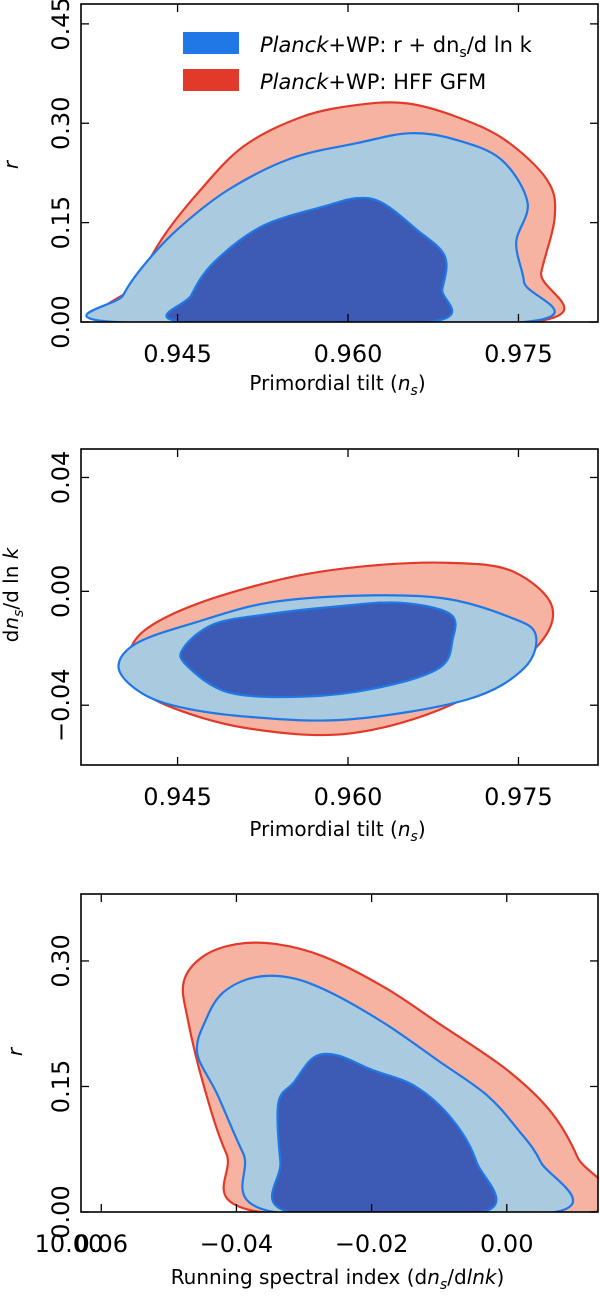 The width and height of the screenshot is (600, 1298). What do you see at coordinates (61, 25) in the screenshot?
I see `y-tick-label: 0.45` at bounding box center [61, 25].